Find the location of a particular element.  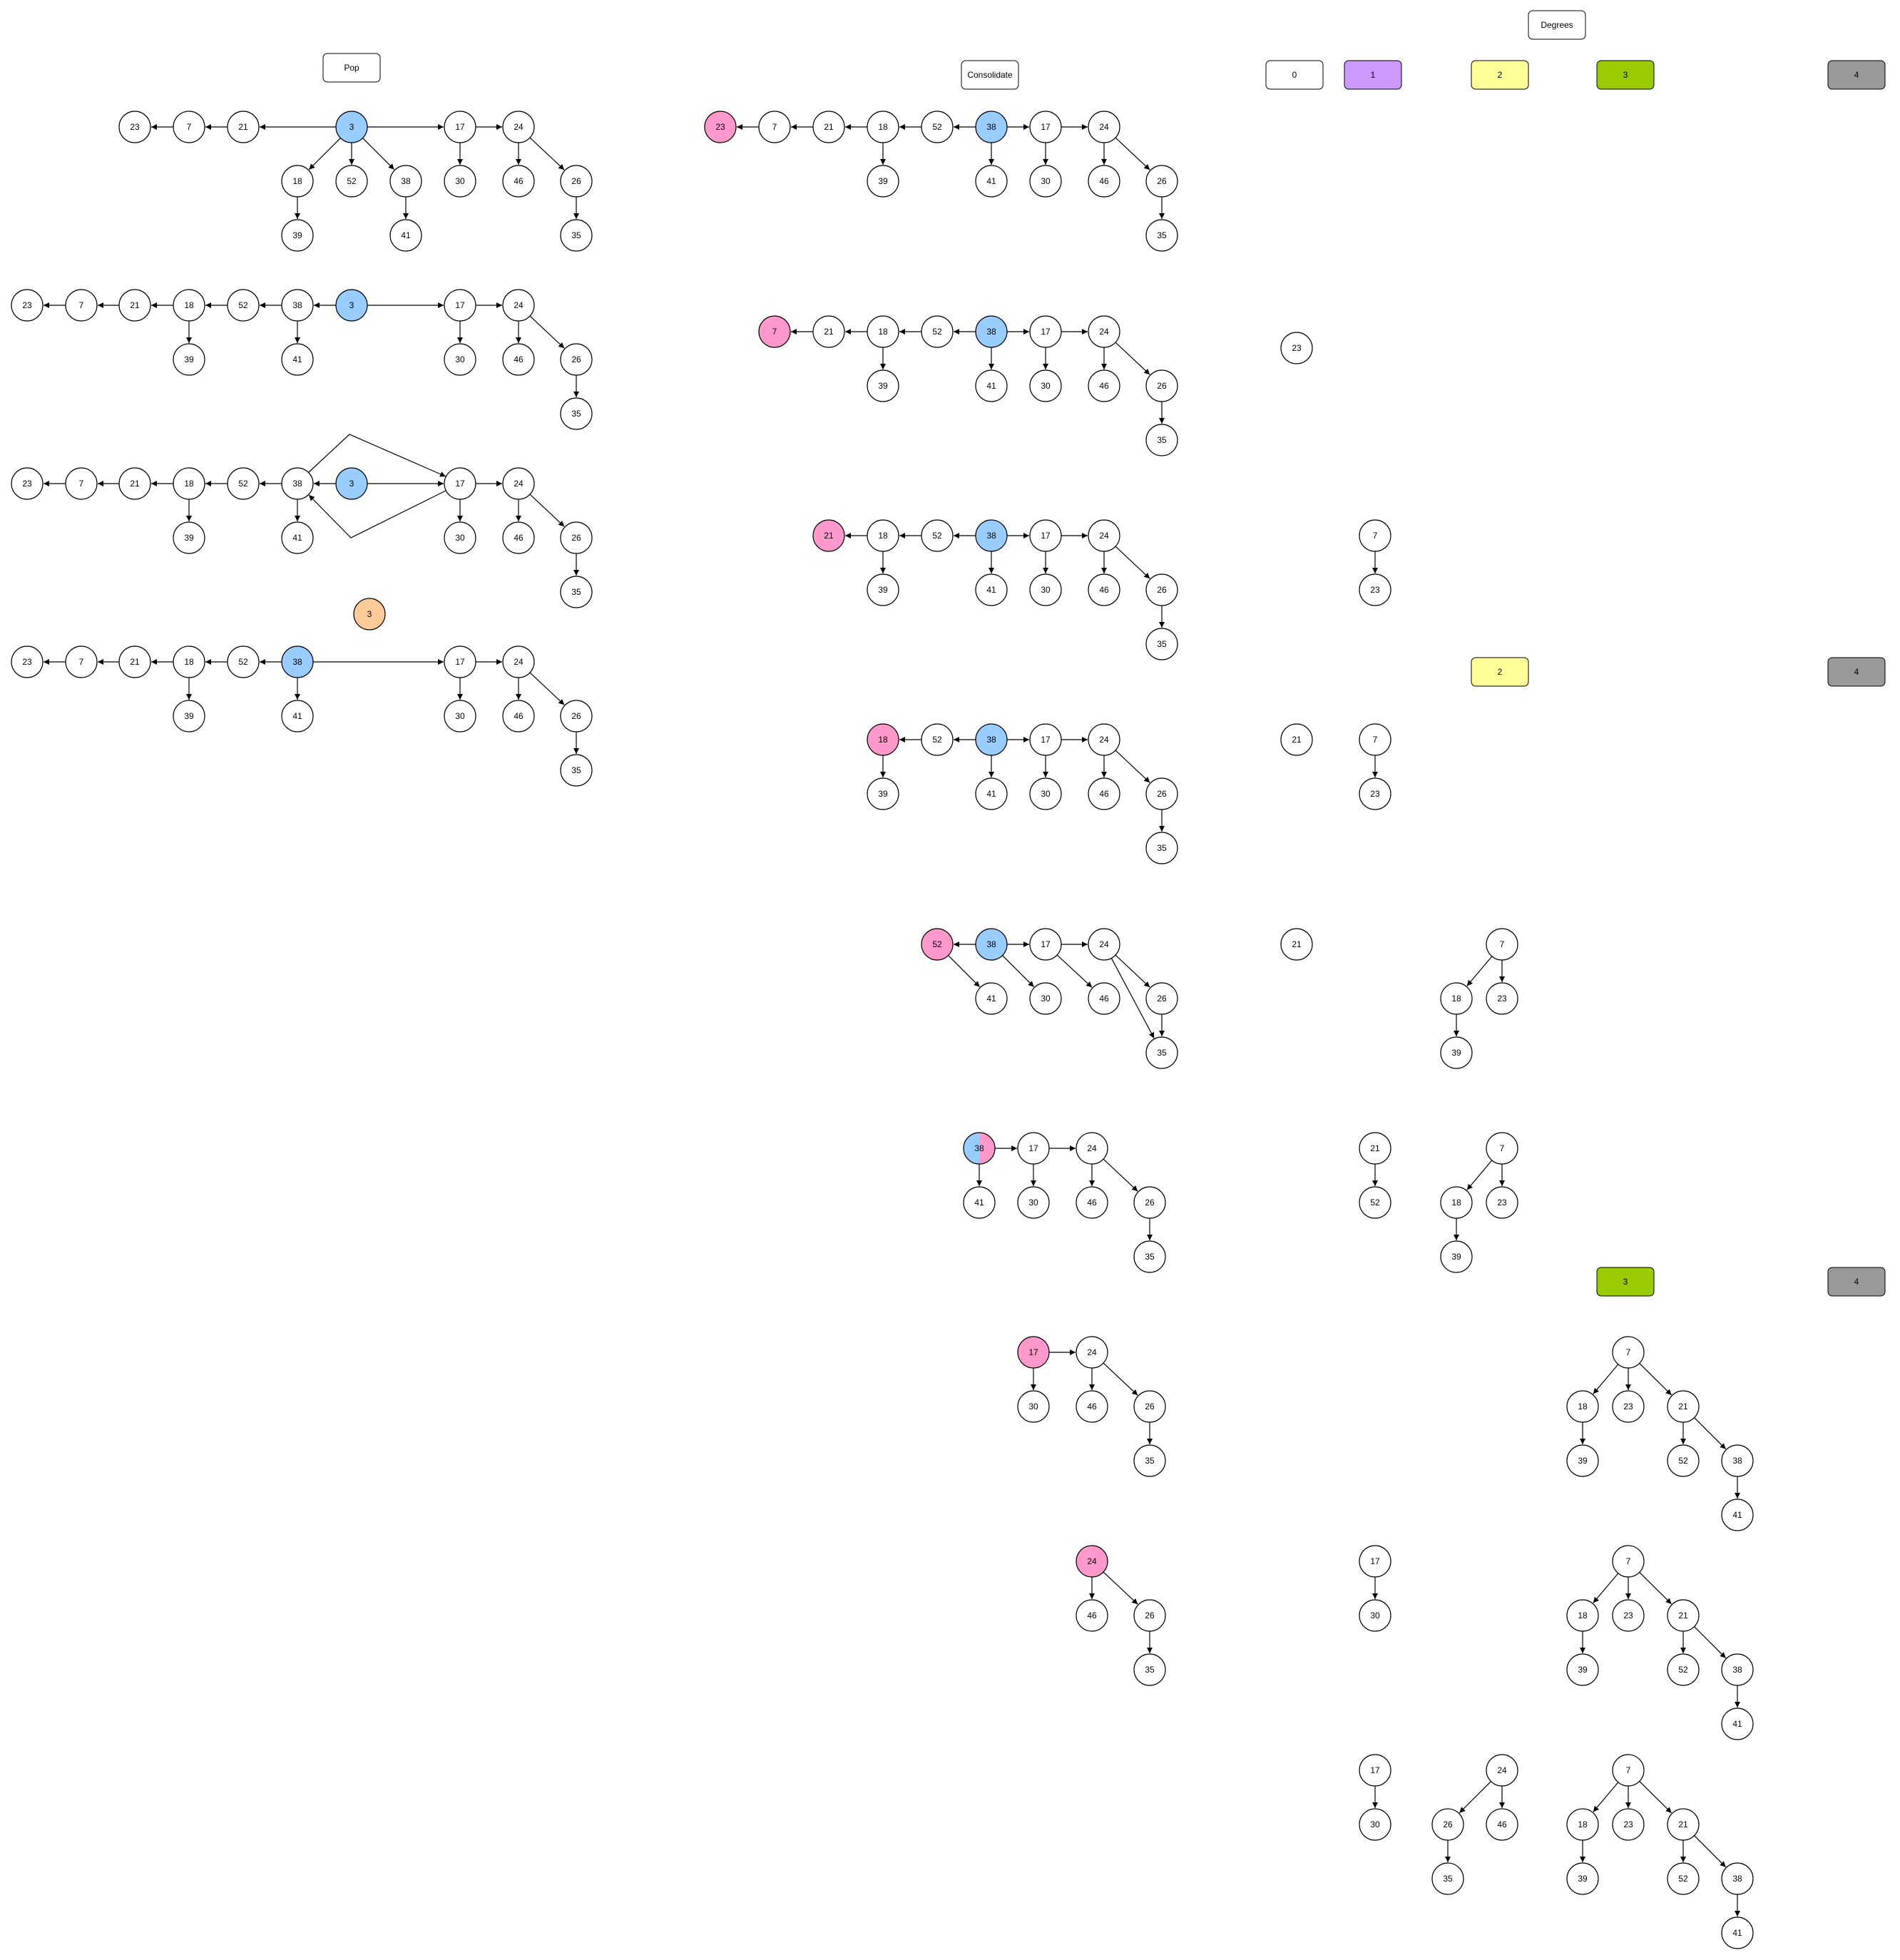

node-label: 23 is located at coordinates (1628, 1824).